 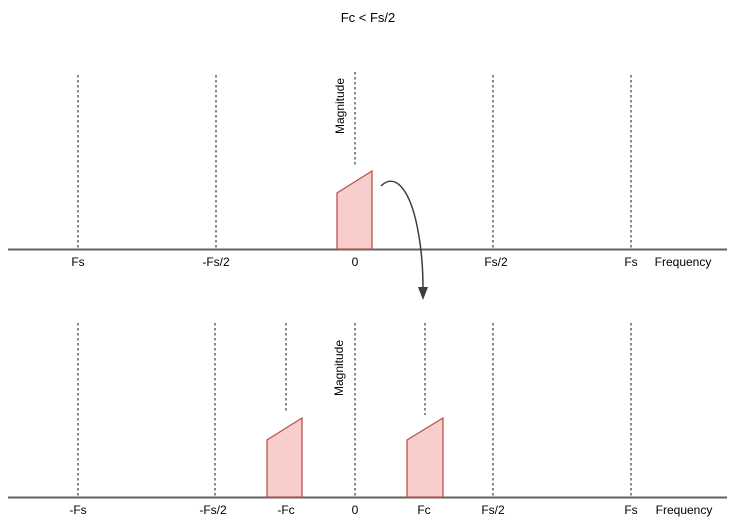 What do you see at coordinates (216, 262) in the screenshot?
I see `top-tick-neg-fs2: -Fs/2` at bounding box center [216, 262].